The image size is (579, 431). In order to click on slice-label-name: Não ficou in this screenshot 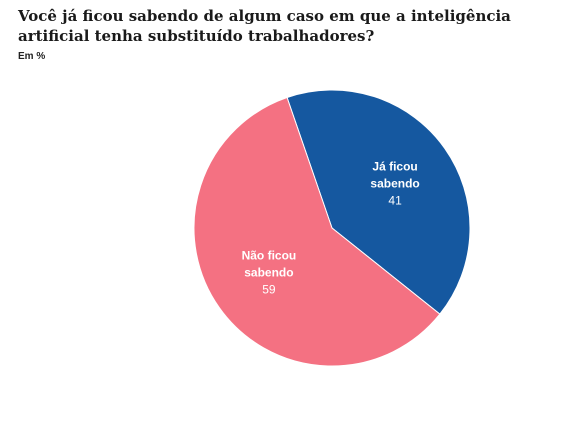, I will do `click(269, 256)`.